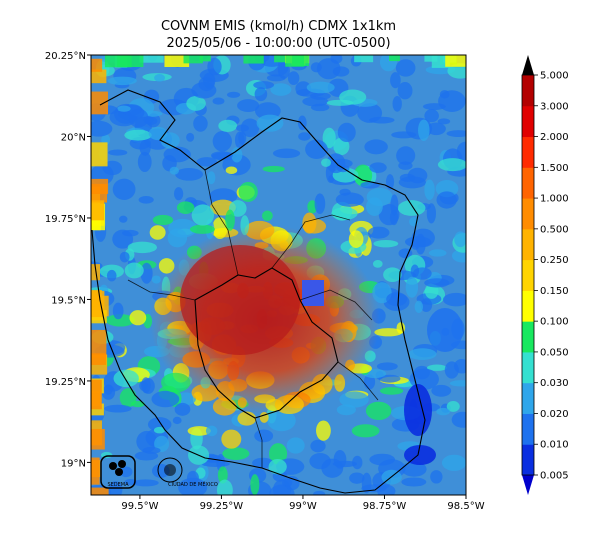  I want to click on low-emission-pocket, so click(445, 330).